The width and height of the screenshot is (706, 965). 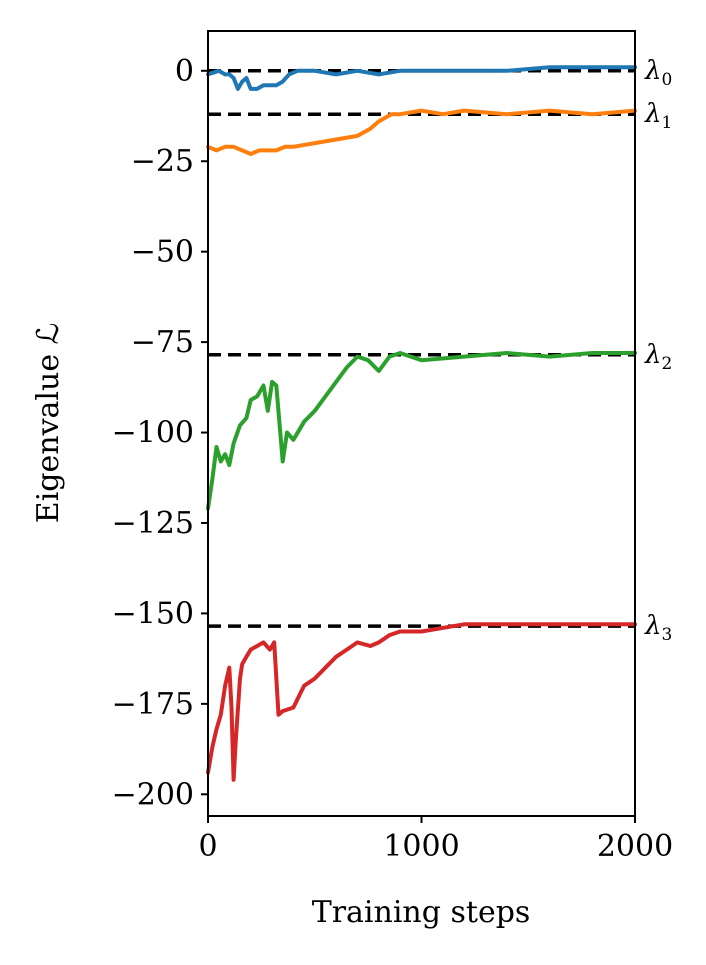 I want to click on y-tick-label: −25, so click(x=162, y=161).